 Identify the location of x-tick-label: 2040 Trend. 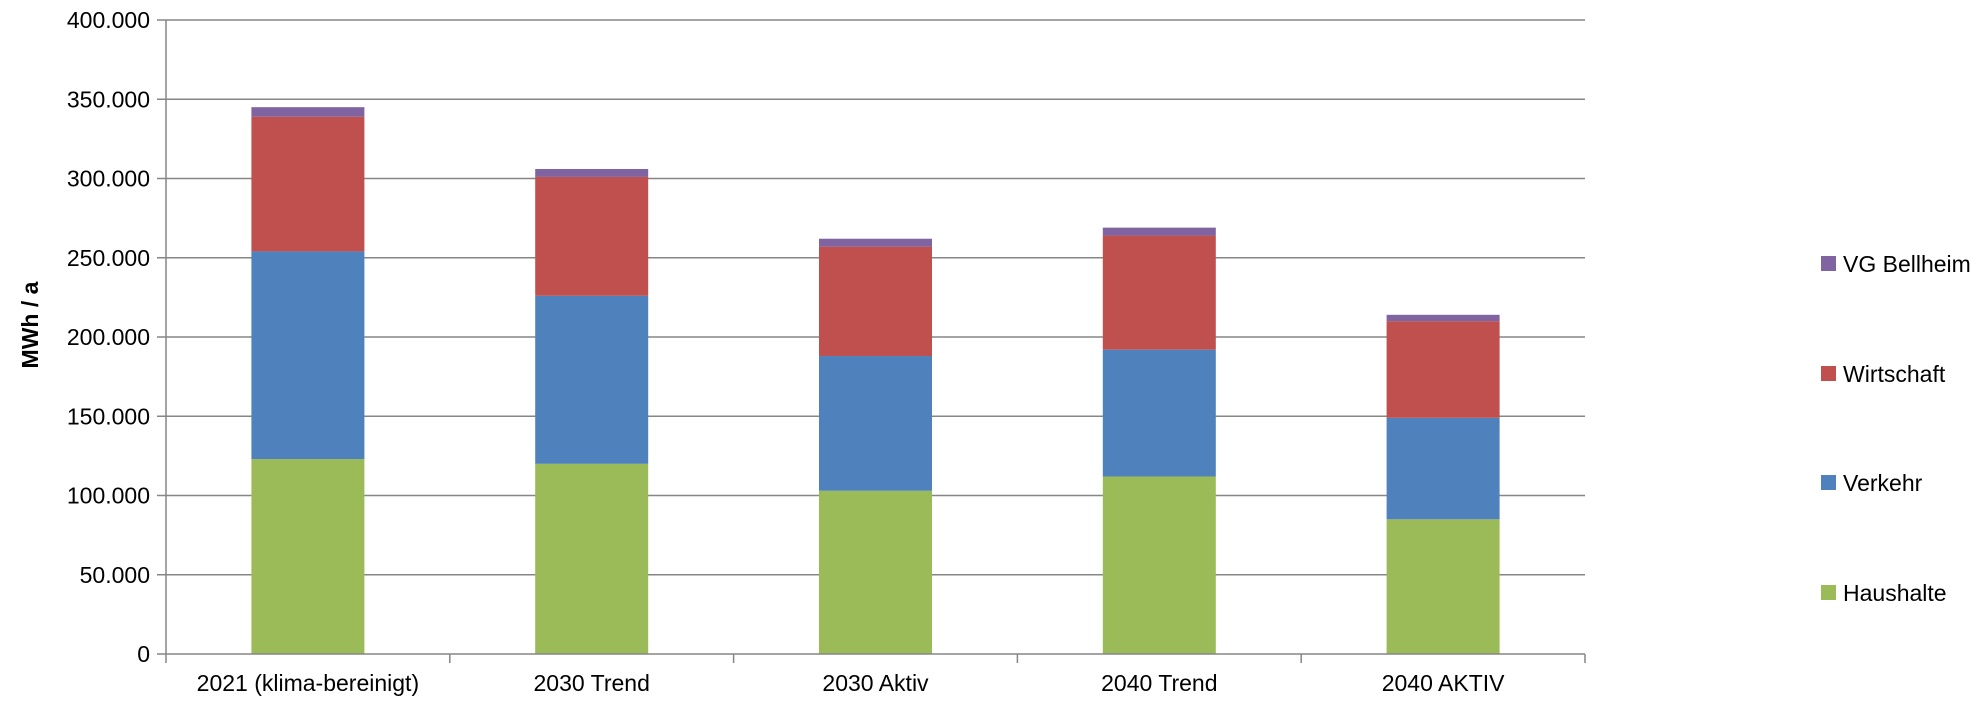
(1159, 683).